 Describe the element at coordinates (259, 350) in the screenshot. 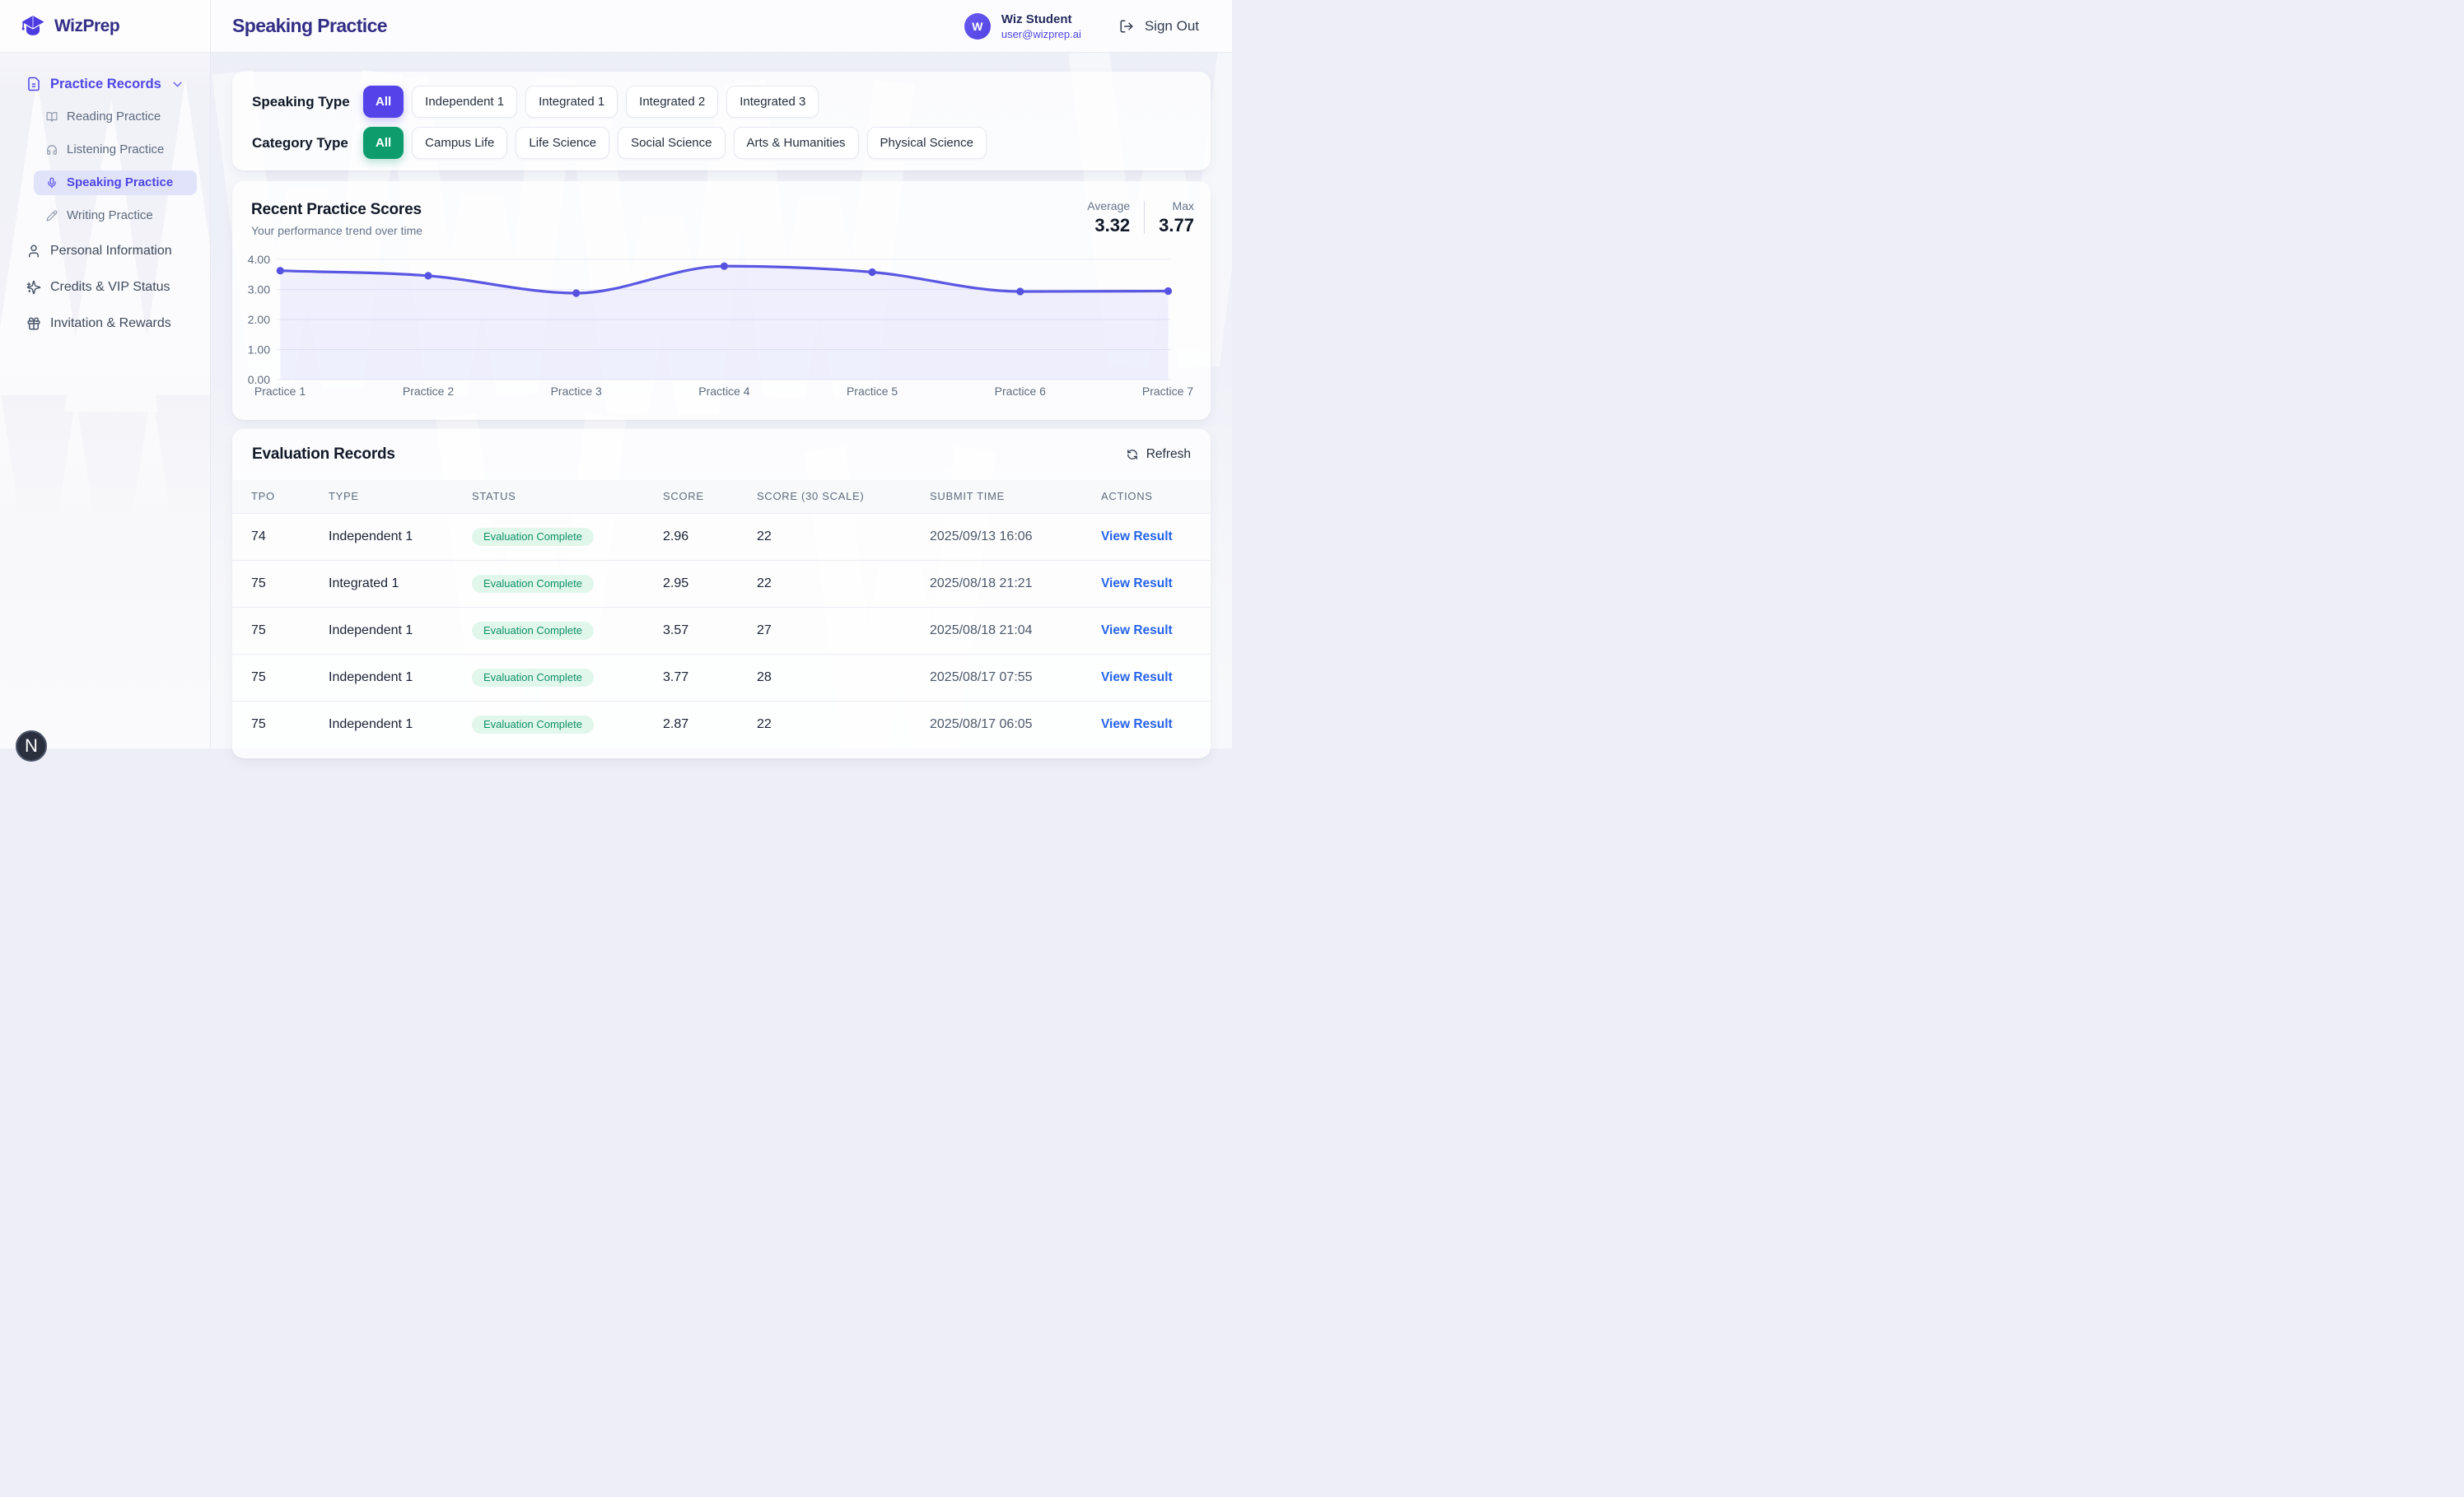

I see `svg-text: 1.00` at that location.